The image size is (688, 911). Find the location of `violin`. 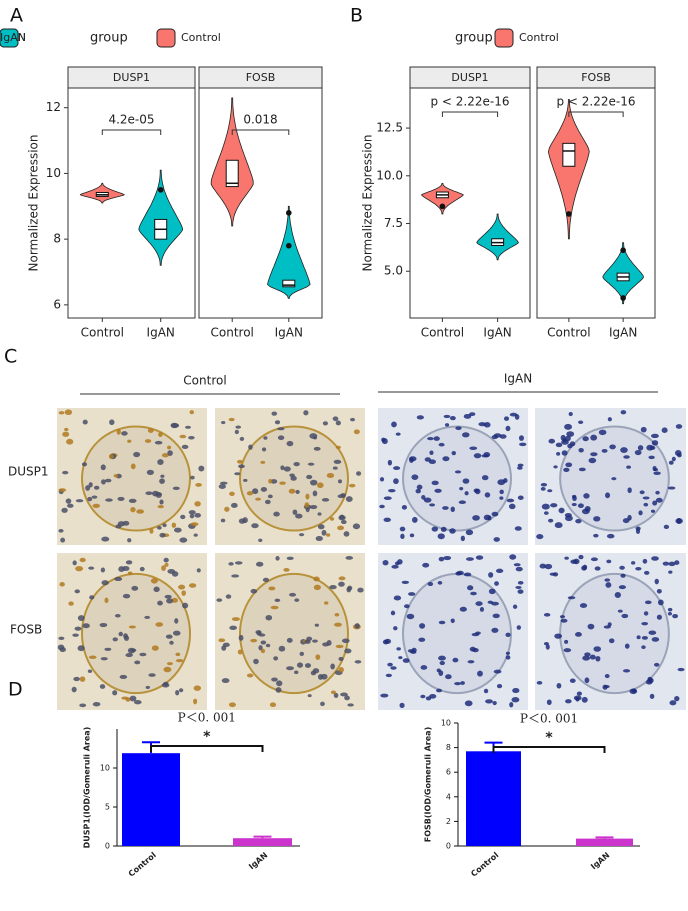

violin is located at coordinates (568, 169).